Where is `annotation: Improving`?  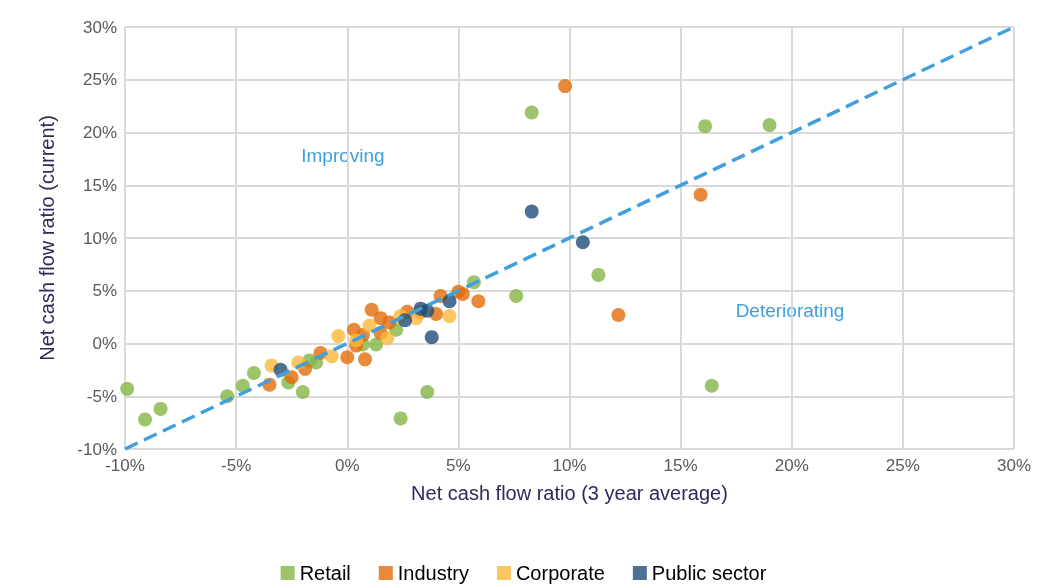
annotation: Improving is located at coordinates (343, 155).